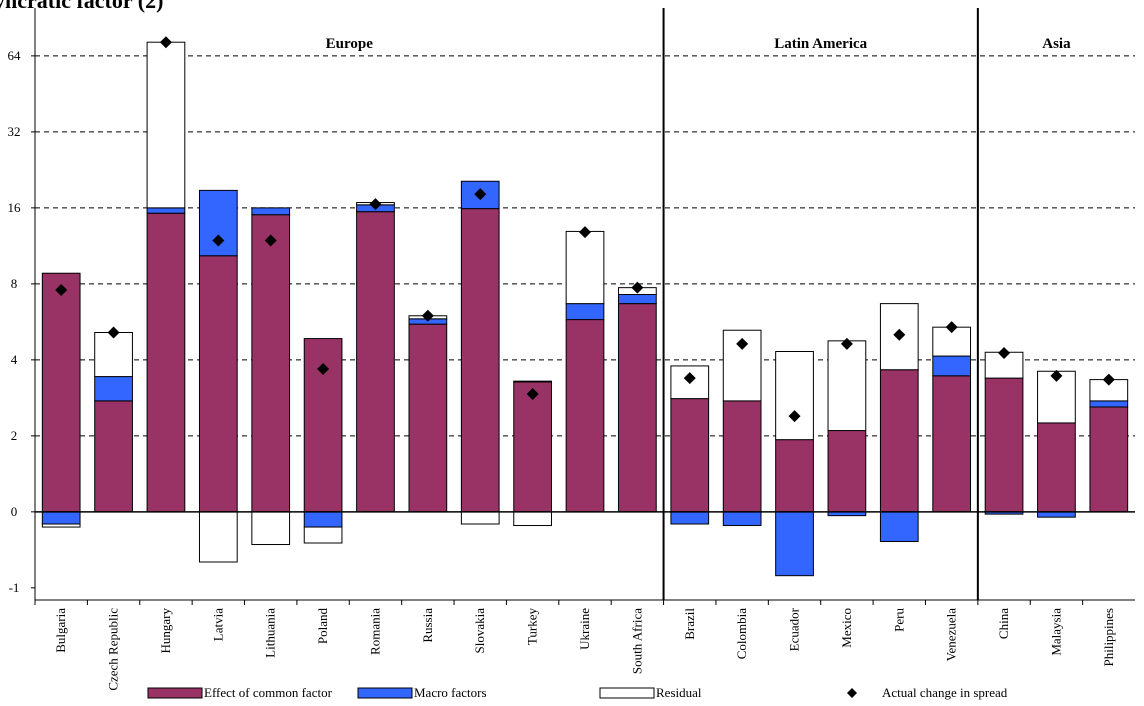 This screenshot has height=706, width=1144. I want to click on x-tick-label: Hungary, so click(165, 631).